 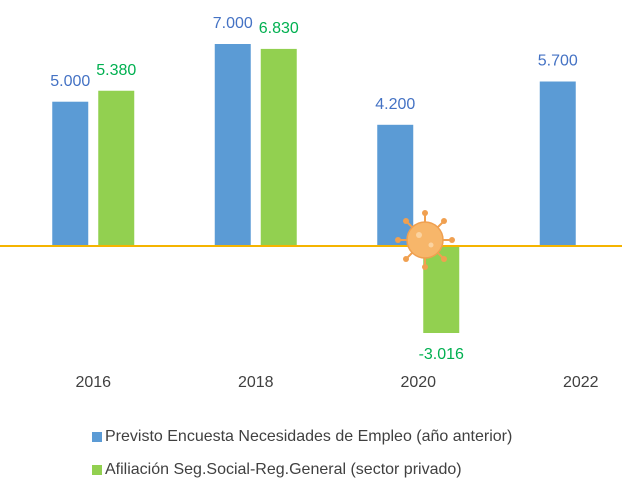 What do you see at coordinates (558, 61) in the screenshot?
I see `data-label: 5.700` at bounding box center [558, 61].